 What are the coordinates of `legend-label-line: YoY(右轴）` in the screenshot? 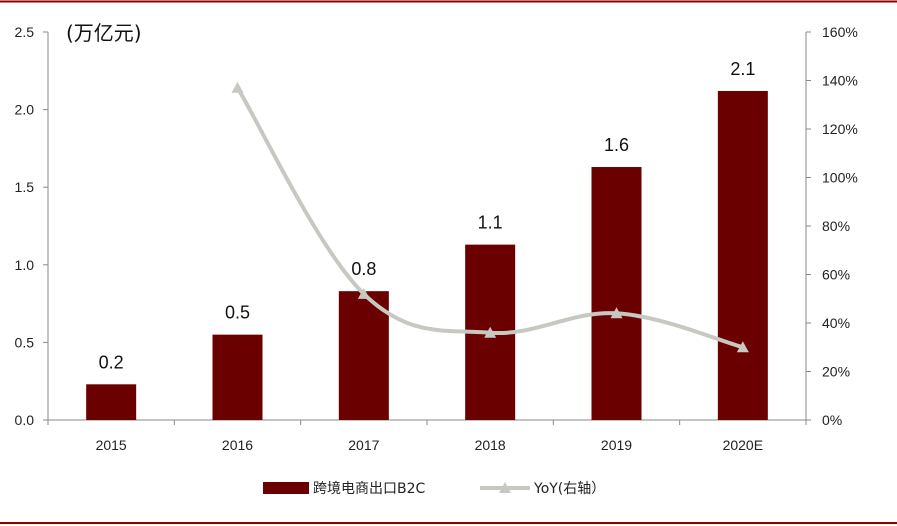 It's located at (569, 489).